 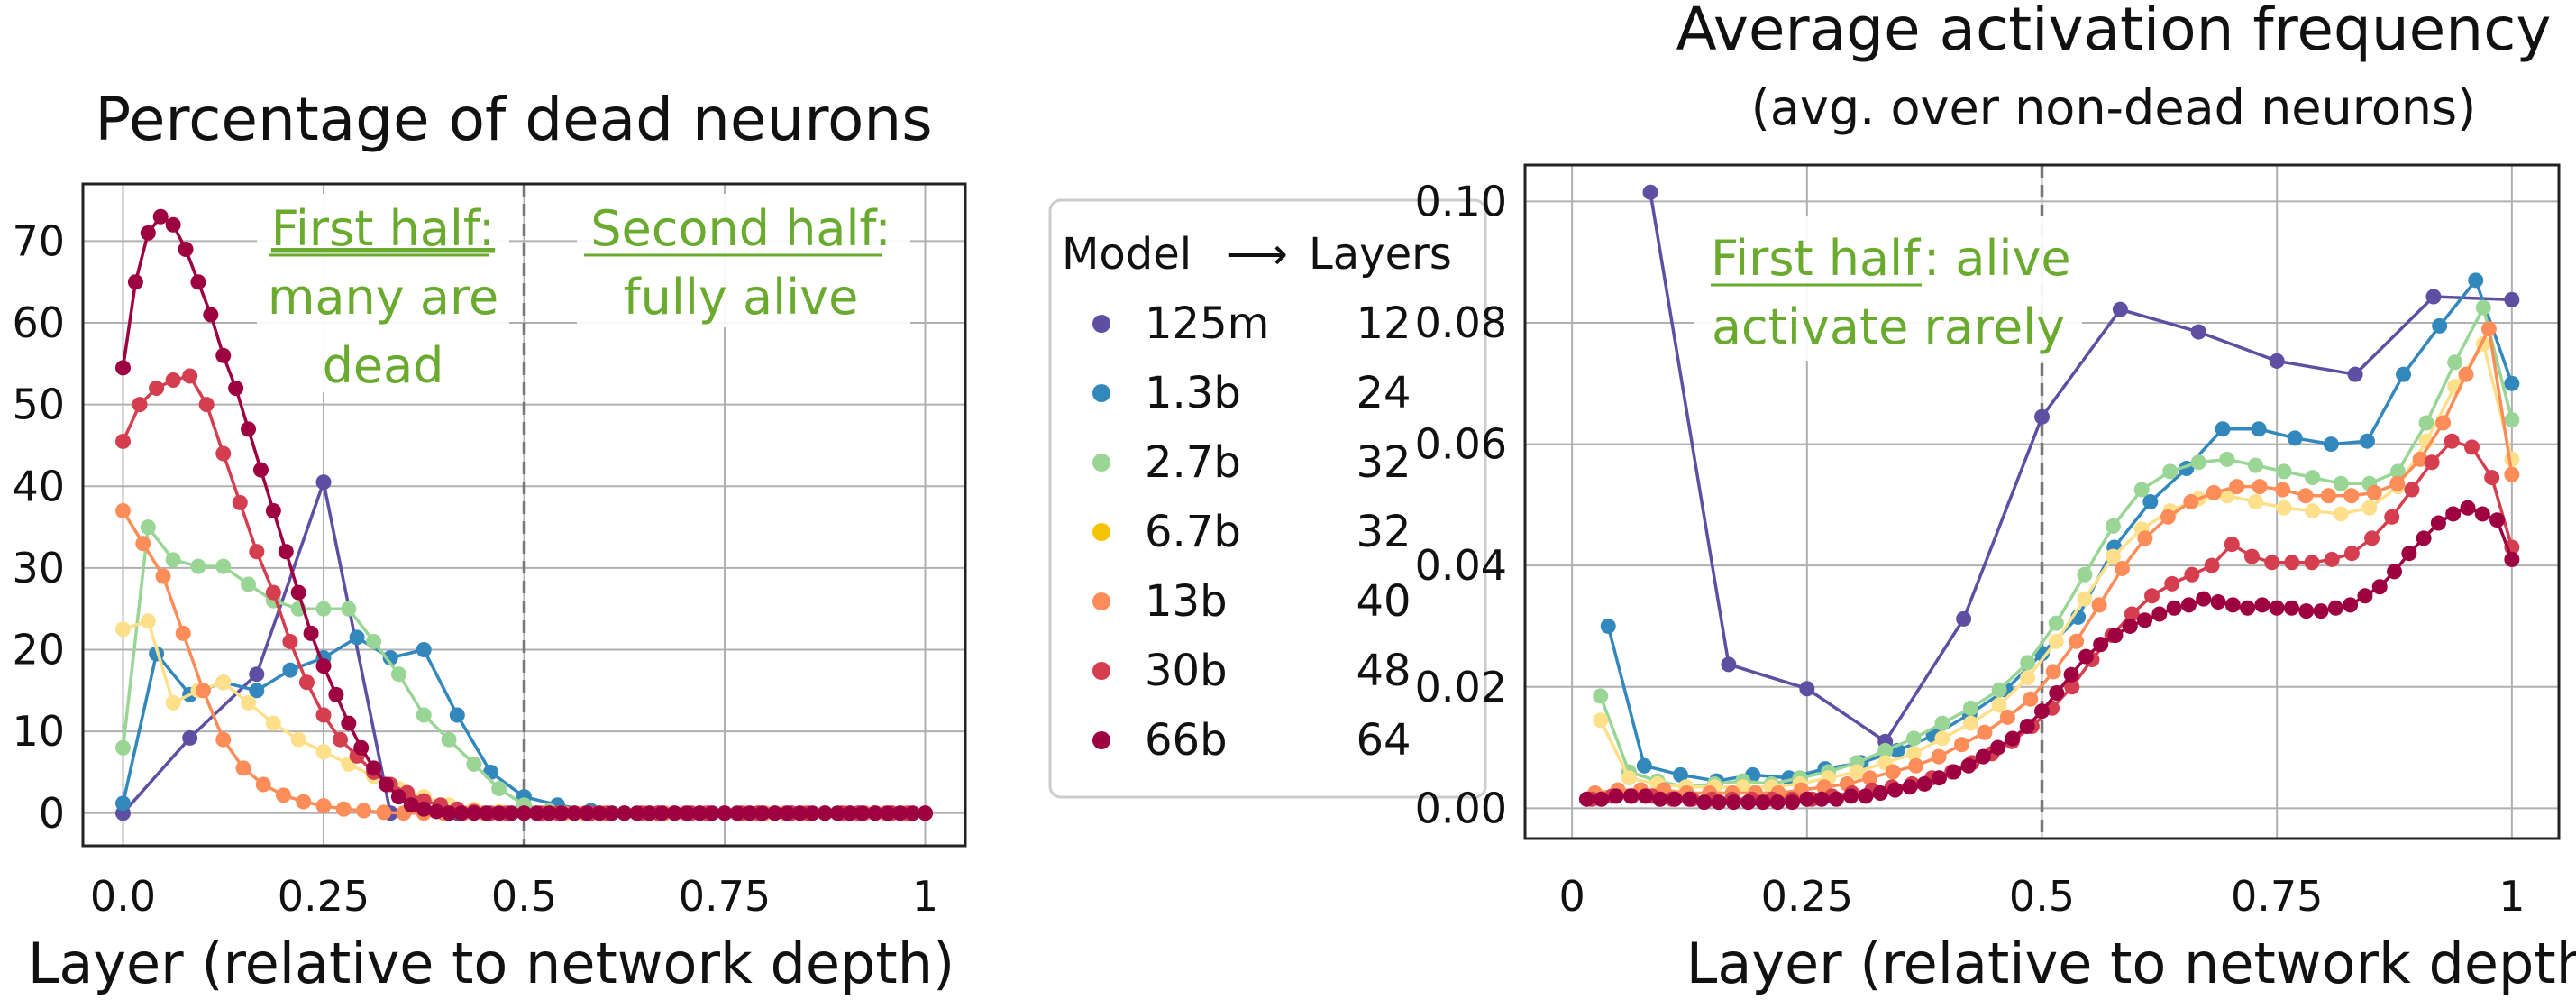 What do you see at coordinates (1461, 565) in the screenshot?
I see `y-tick-label: 0.04` at bounding box center [1461, 565].